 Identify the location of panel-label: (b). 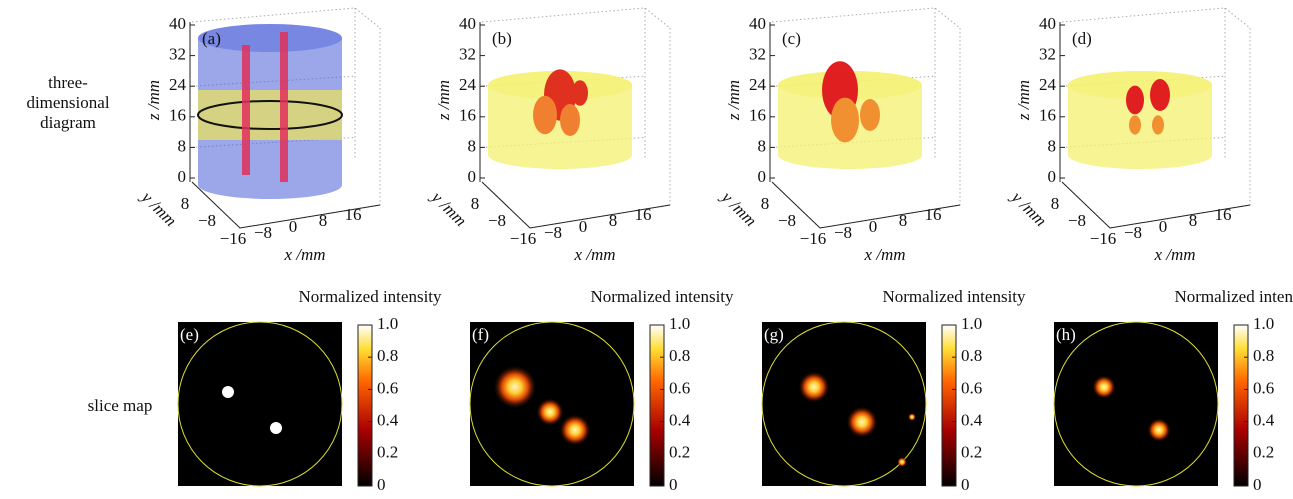
(502, 38).